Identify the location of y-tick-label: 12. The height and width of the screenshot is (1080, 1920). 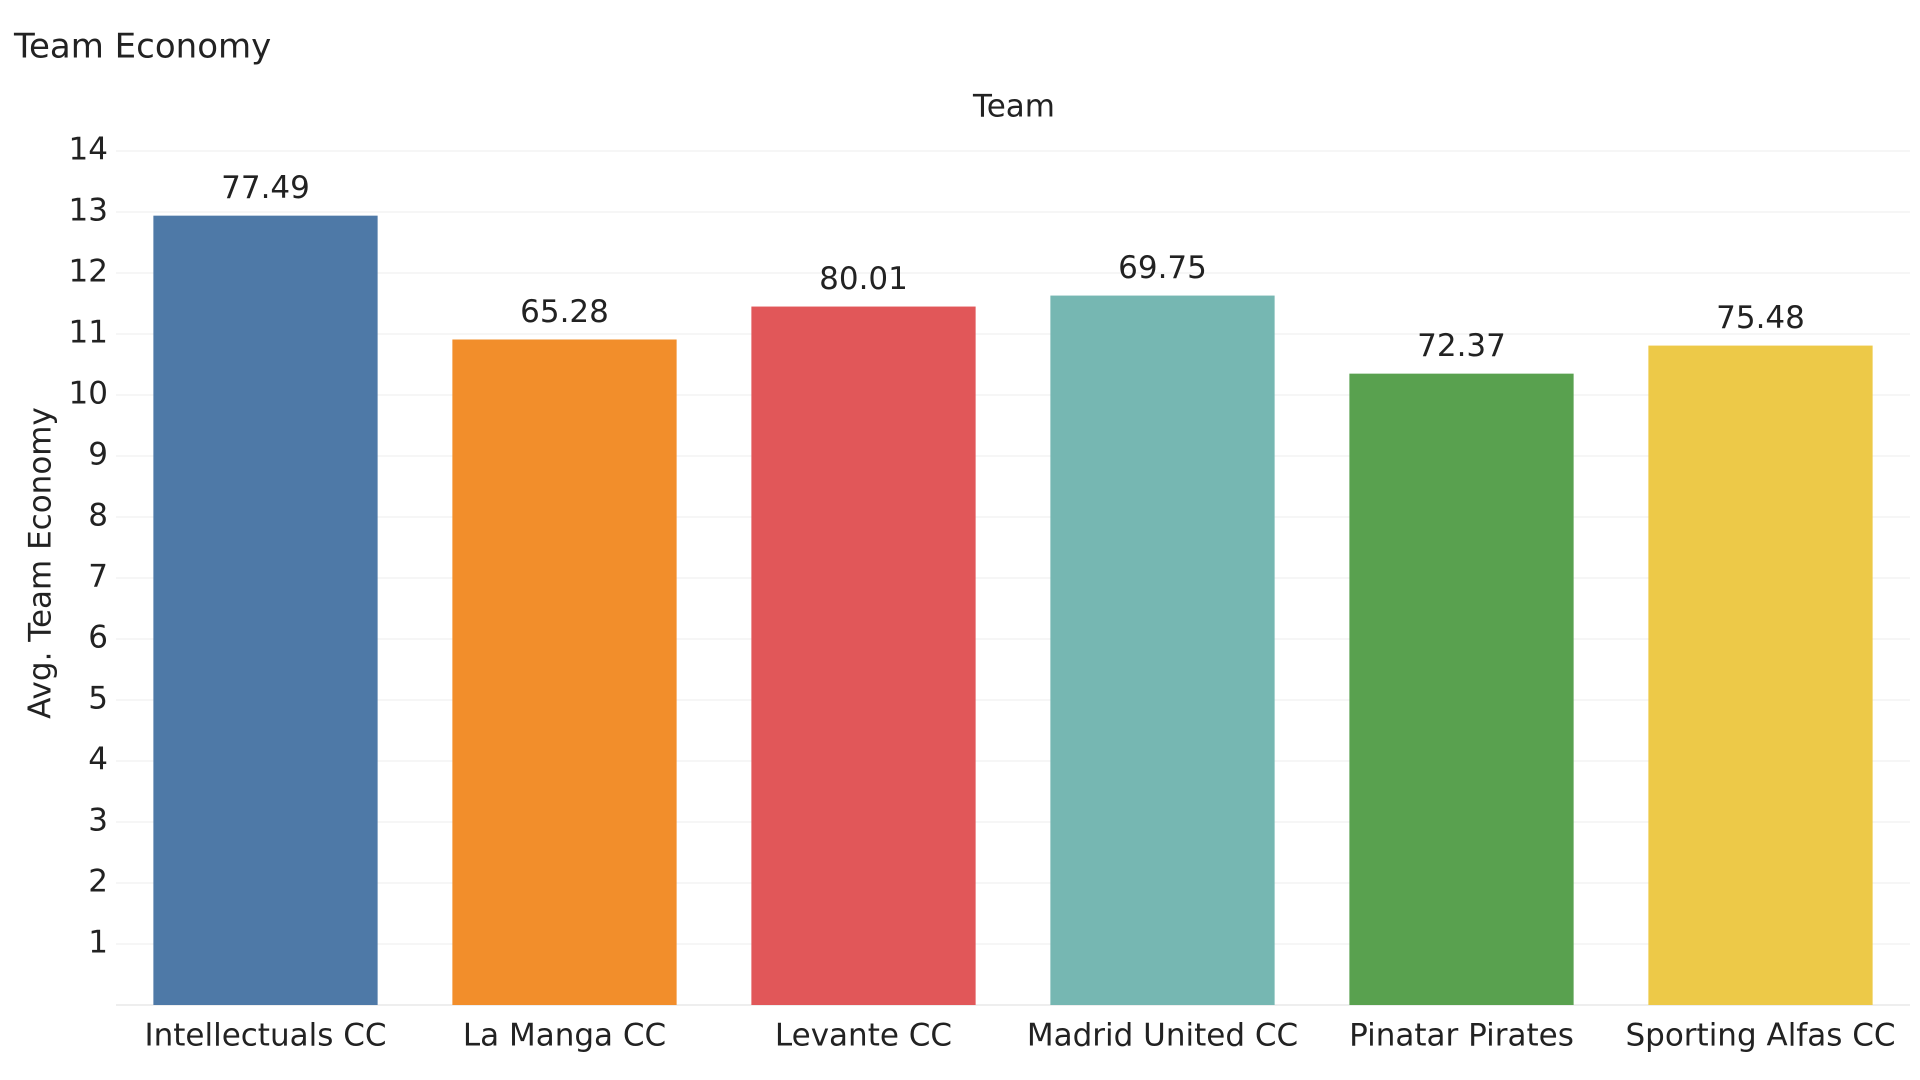
(88, 272).